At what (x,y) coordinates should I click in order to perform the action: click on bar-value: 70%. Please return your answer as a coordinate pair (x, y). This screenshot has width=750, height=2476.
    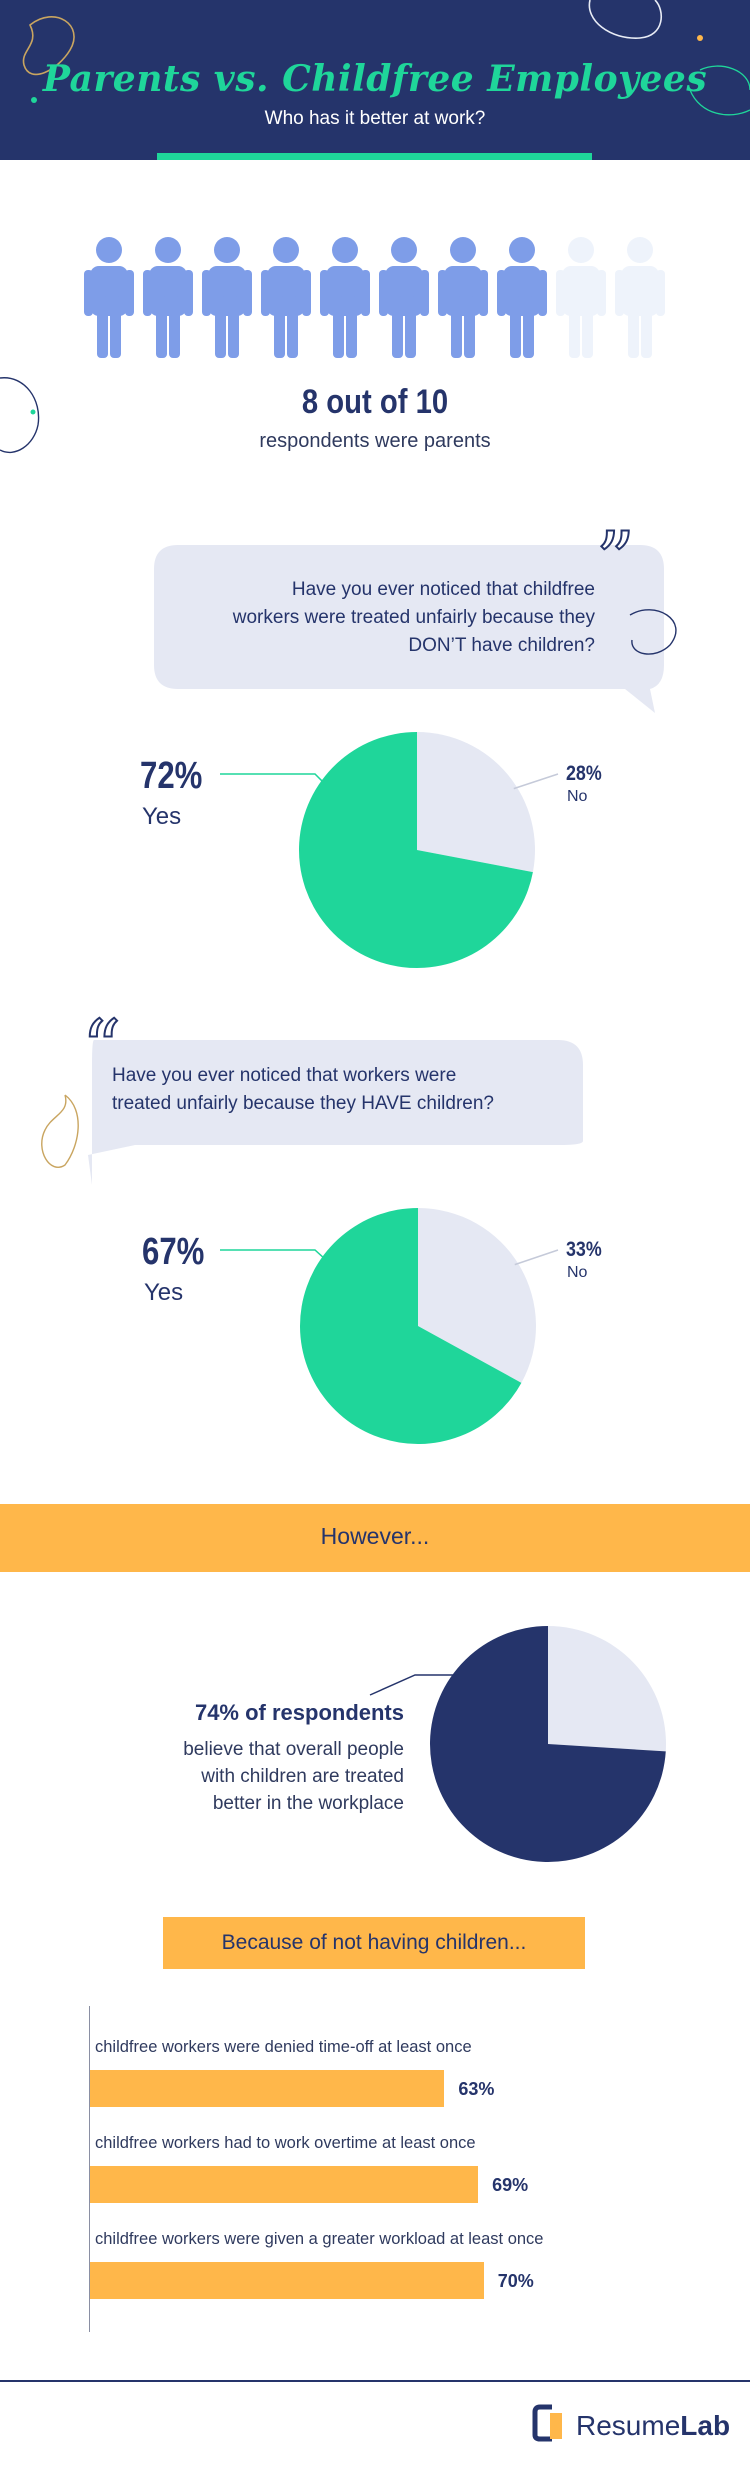
    Looking at the image, I should click on (515, 2281).